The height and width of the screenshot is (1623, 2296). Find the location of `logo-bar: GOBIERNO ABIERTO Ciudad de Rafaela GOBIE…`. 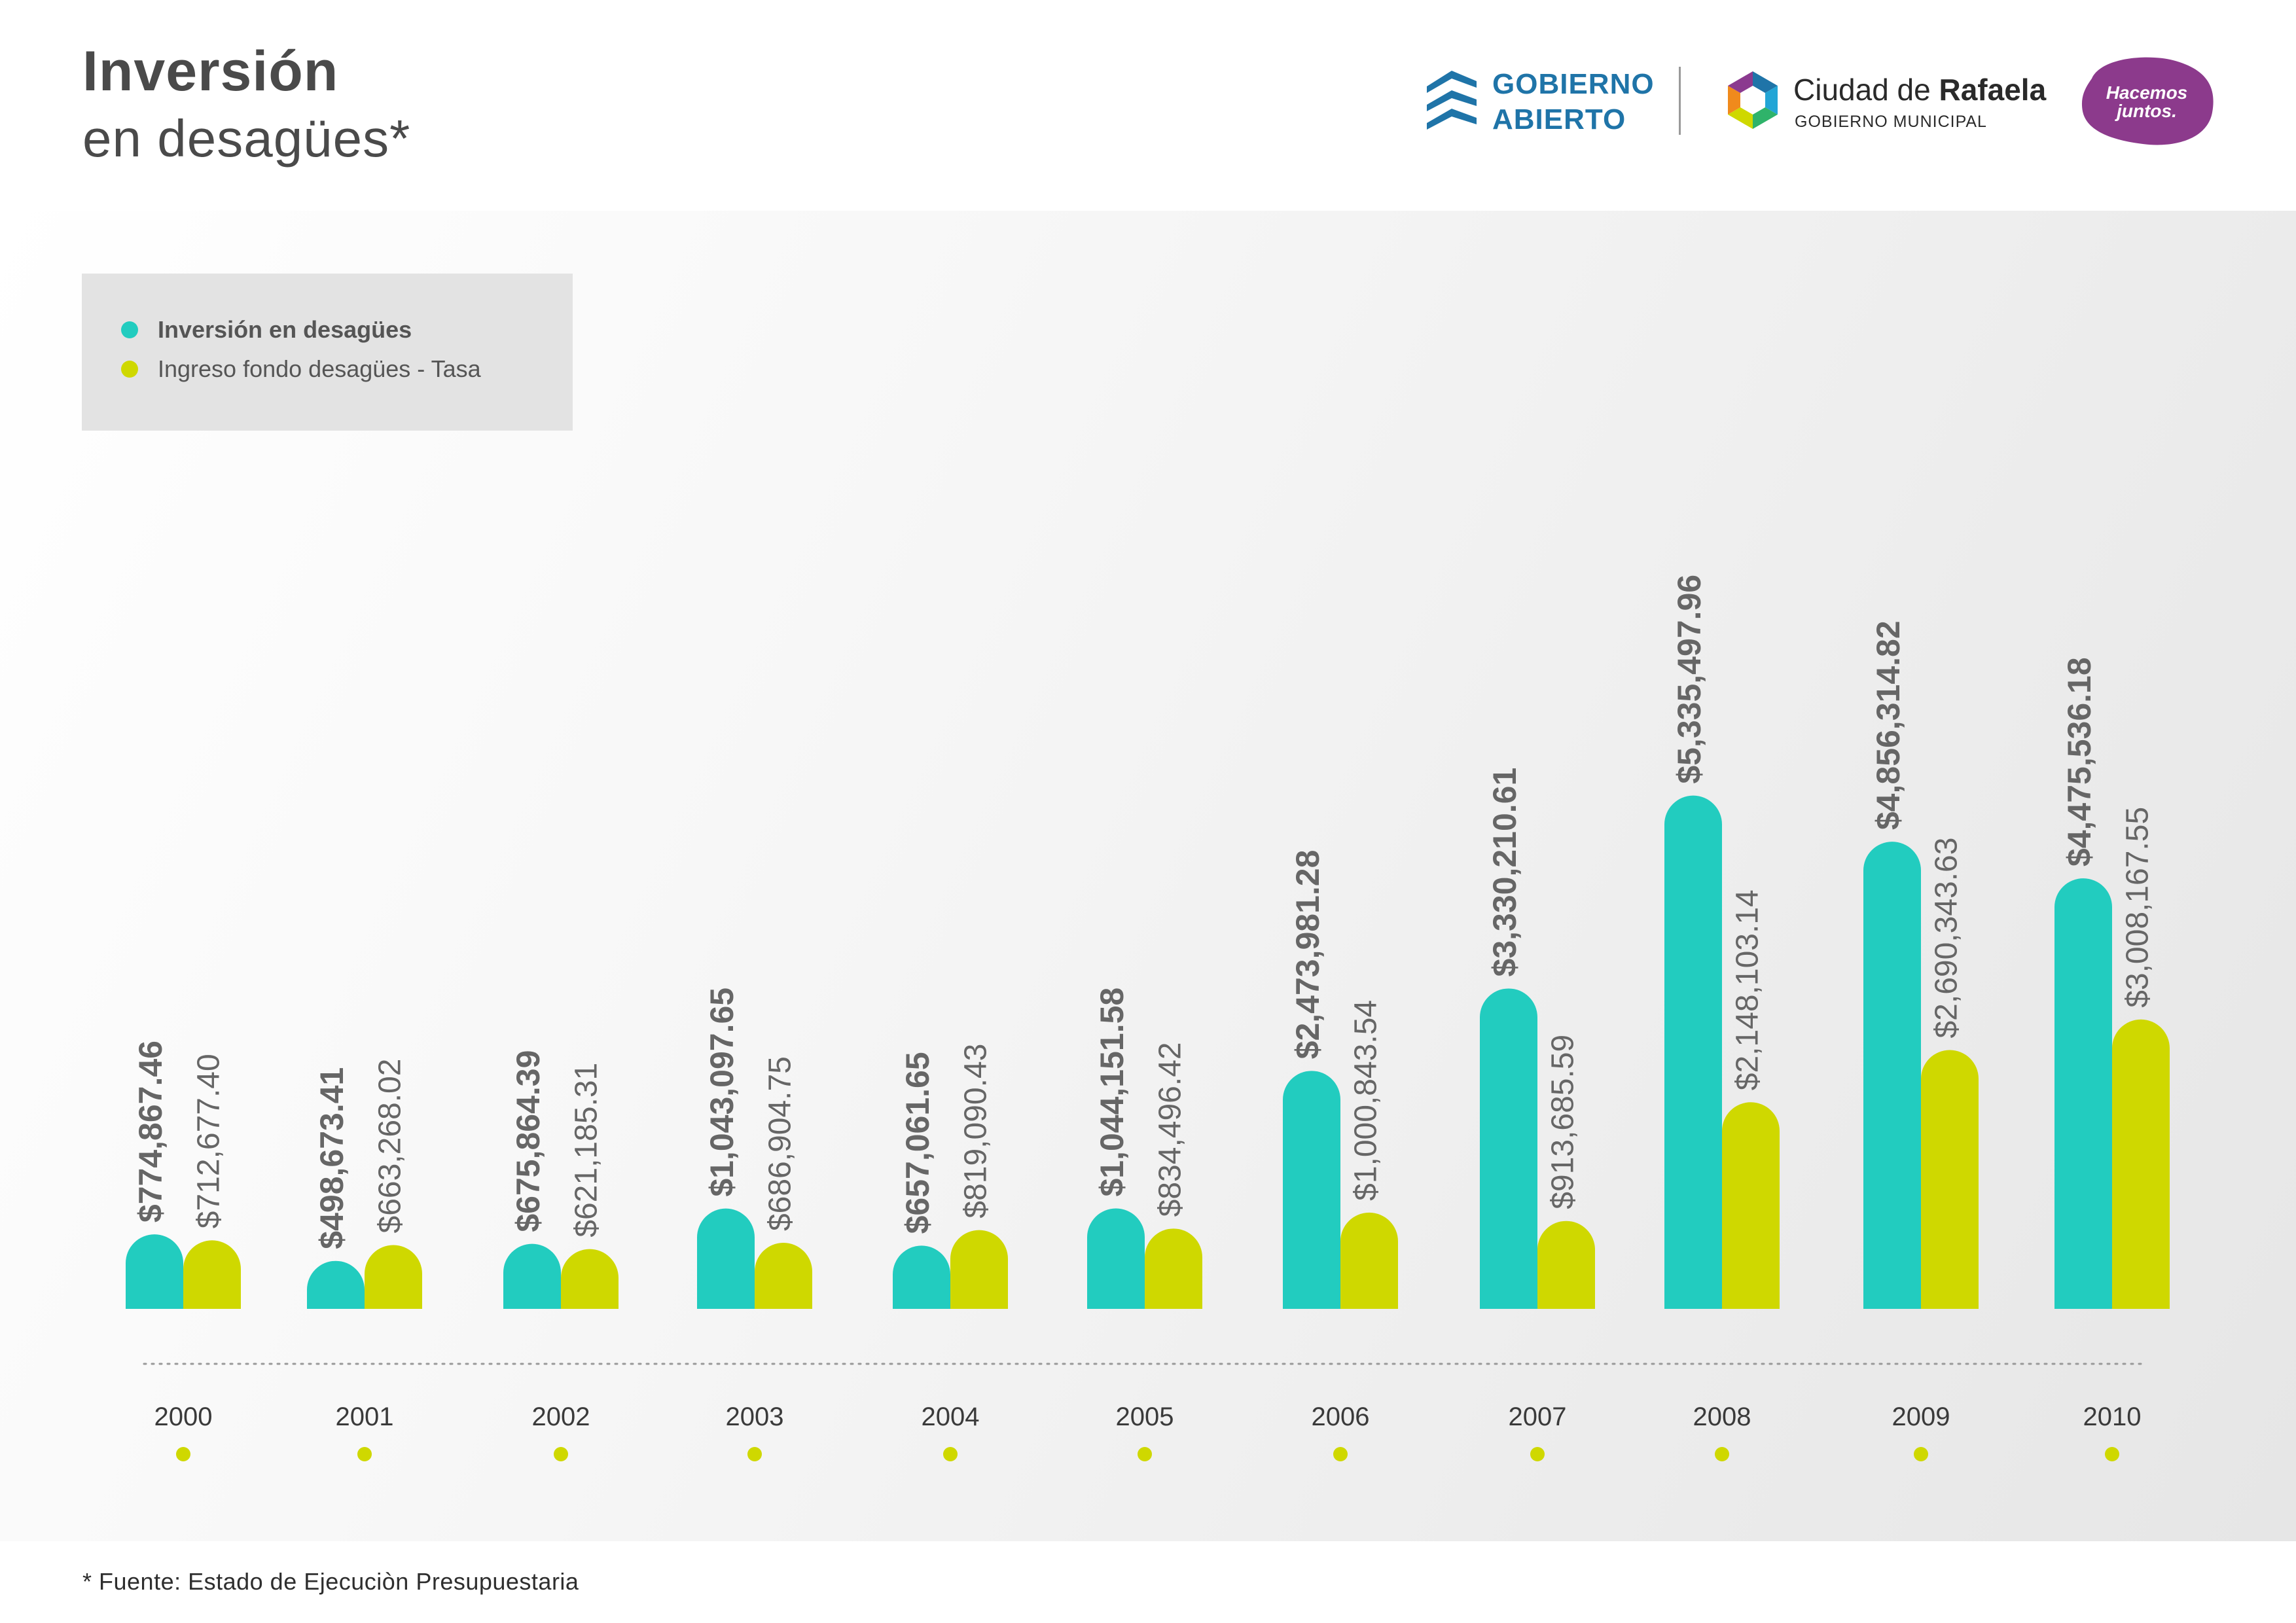

logo-bar: GOBIERNO ABIERTO Ciudad de Rafaela GOBIE… is located at coordinates (1820, 104).